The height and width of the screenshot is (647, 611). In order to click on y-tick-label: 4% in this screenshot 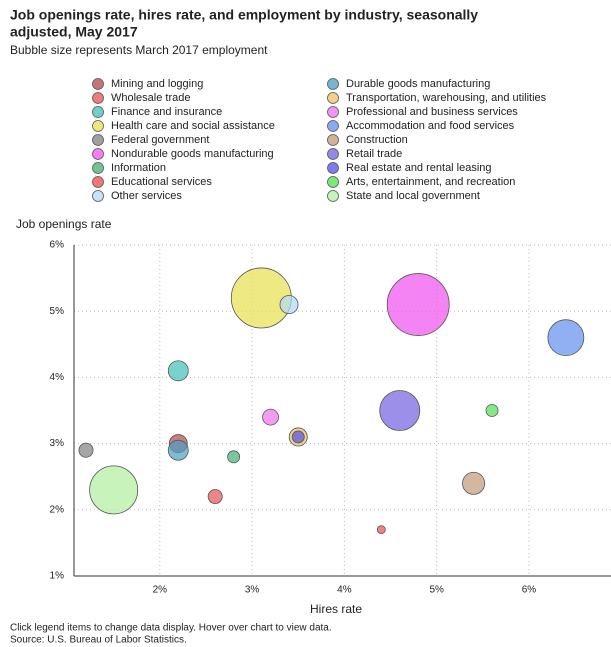, I will do `click(57, 377)`.